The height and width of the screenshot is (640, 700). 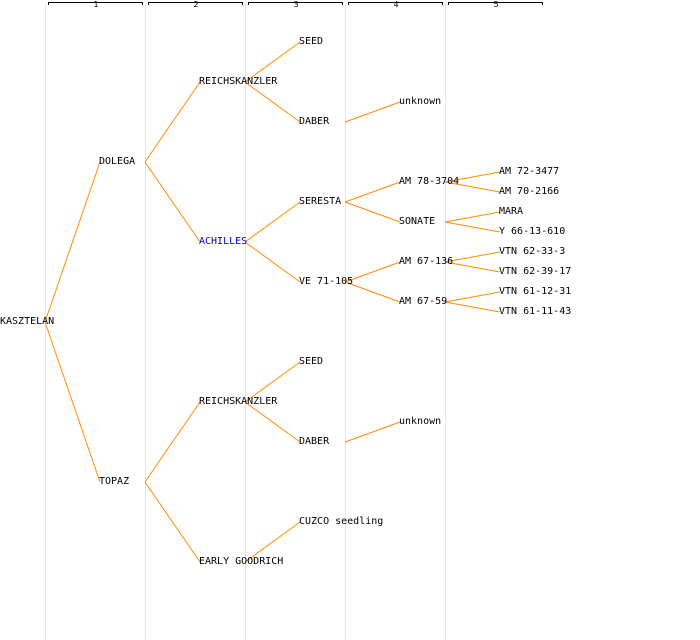 What do you see at coordinates (423, 301) in the screenshot?
I see `node-am-67-59: AM 67-59` at bounding box center [423, 301].